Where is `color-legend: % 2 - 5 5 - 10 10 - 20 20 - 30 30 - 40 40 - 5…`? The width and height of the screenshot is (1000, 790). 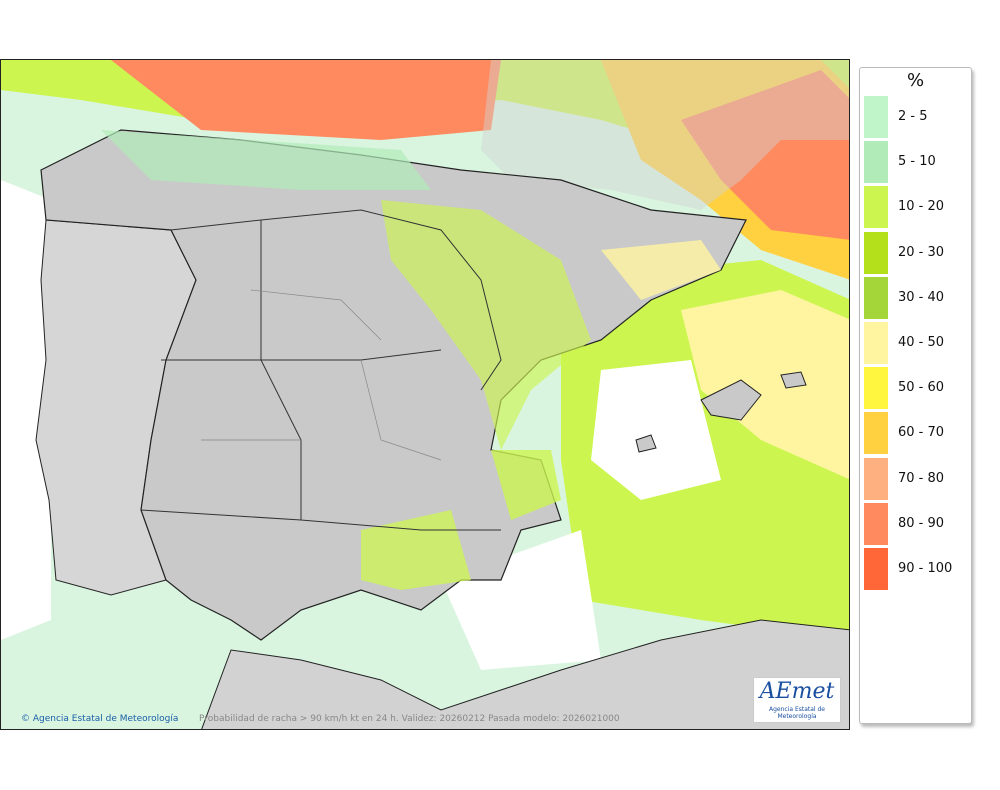
color-legend: % 2 - 5 5 - 10 10 - 20 20 - 30 30 - 40 40 - 5… is located at coordinates (915, 395).